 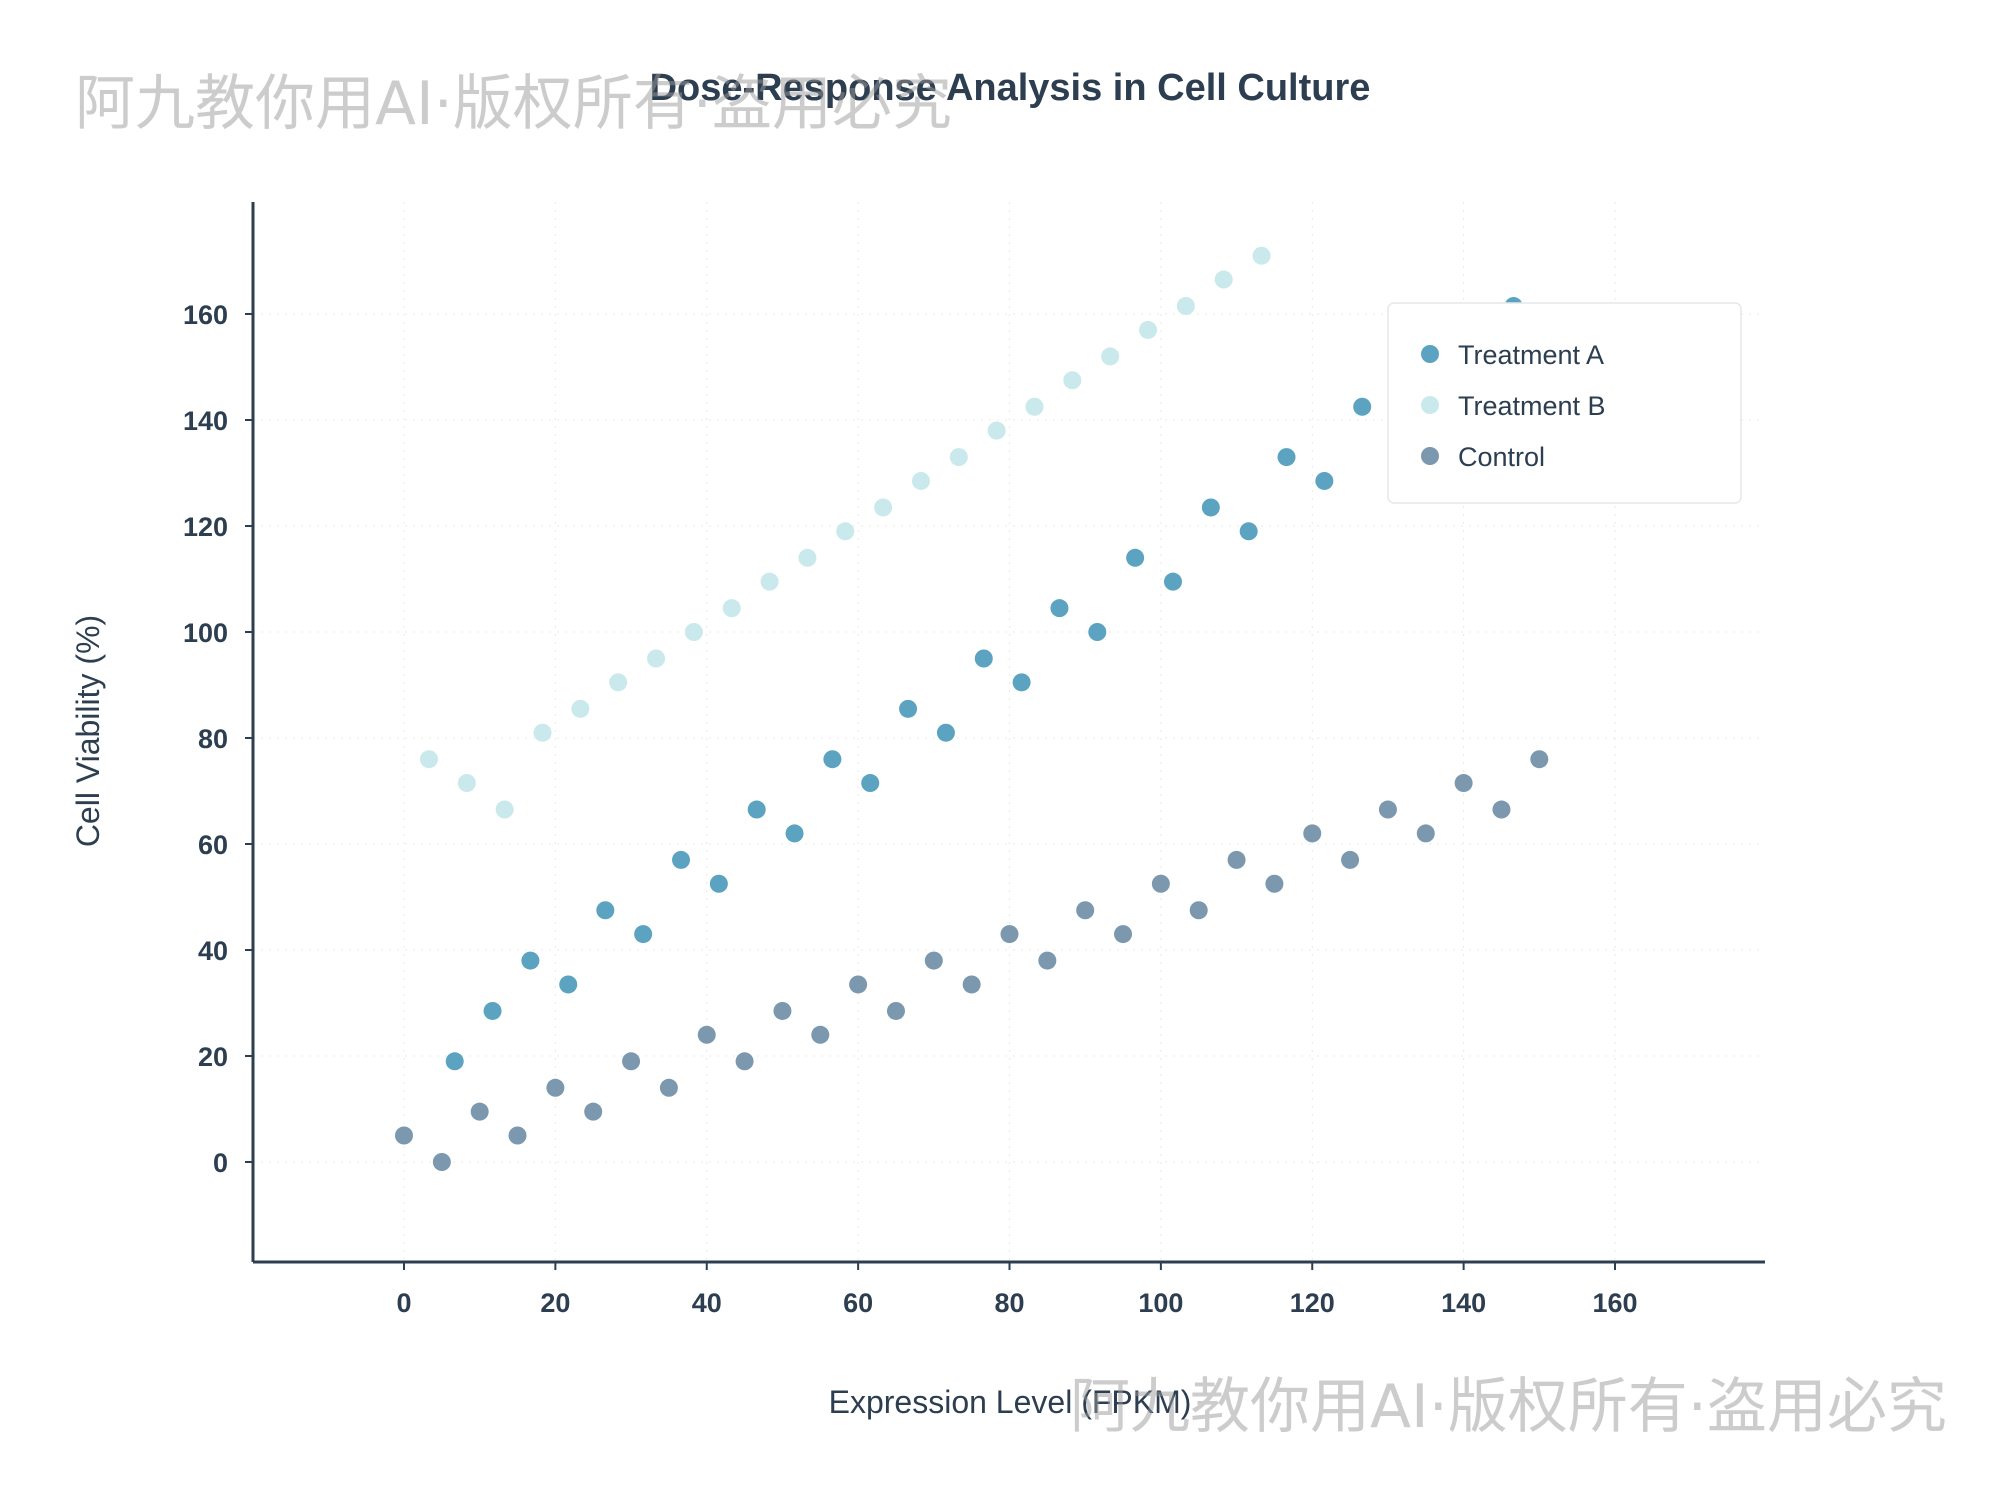 What do you see at coordinates (205, 633) in the screenshot?
I see `y-tick-label: 100` at bounding box center [205, 633].